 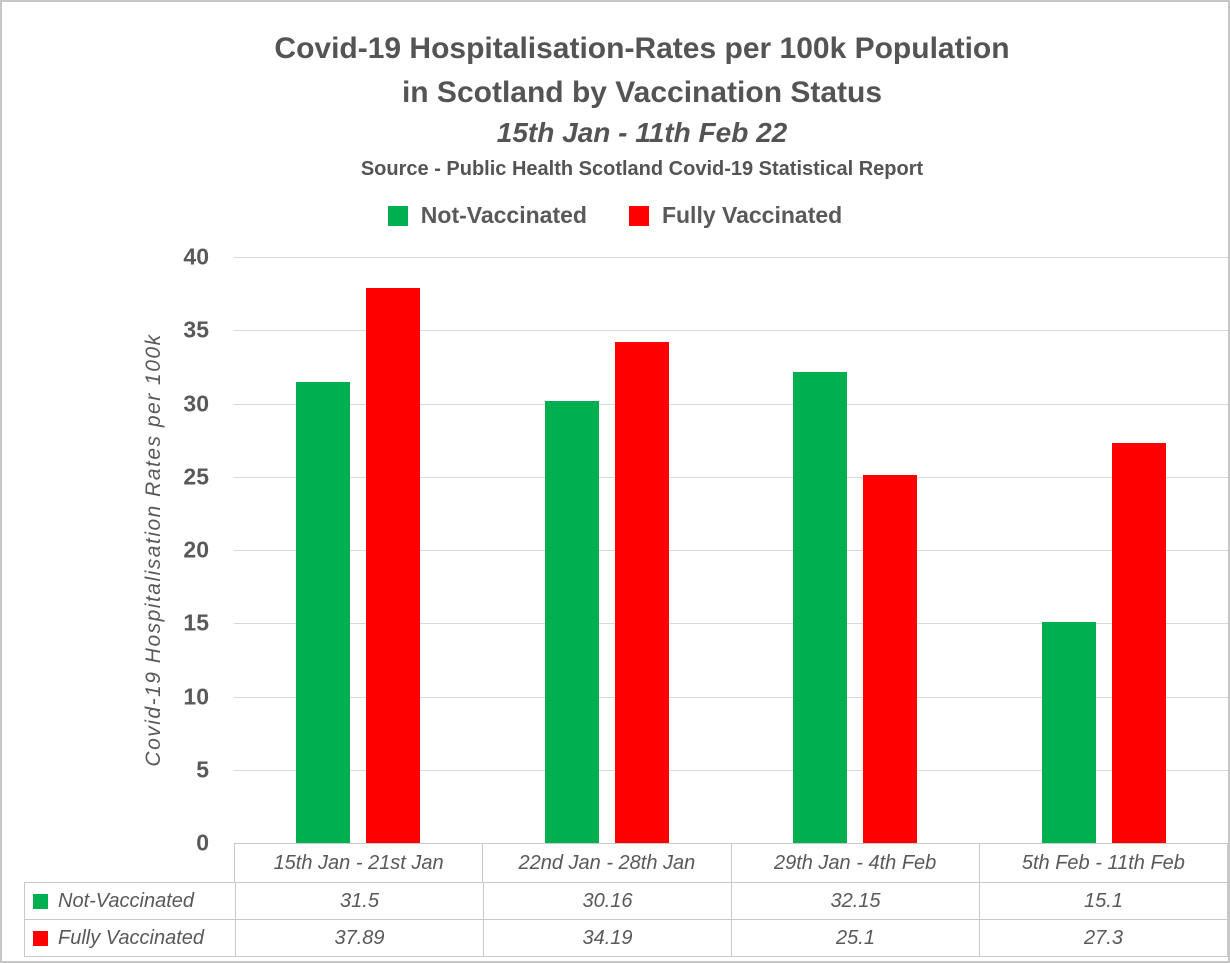 What do you see at coordinates (359, 938) in the screenshot?
I see `table-value-cell: 37.89` at bounding box center [359, 938].